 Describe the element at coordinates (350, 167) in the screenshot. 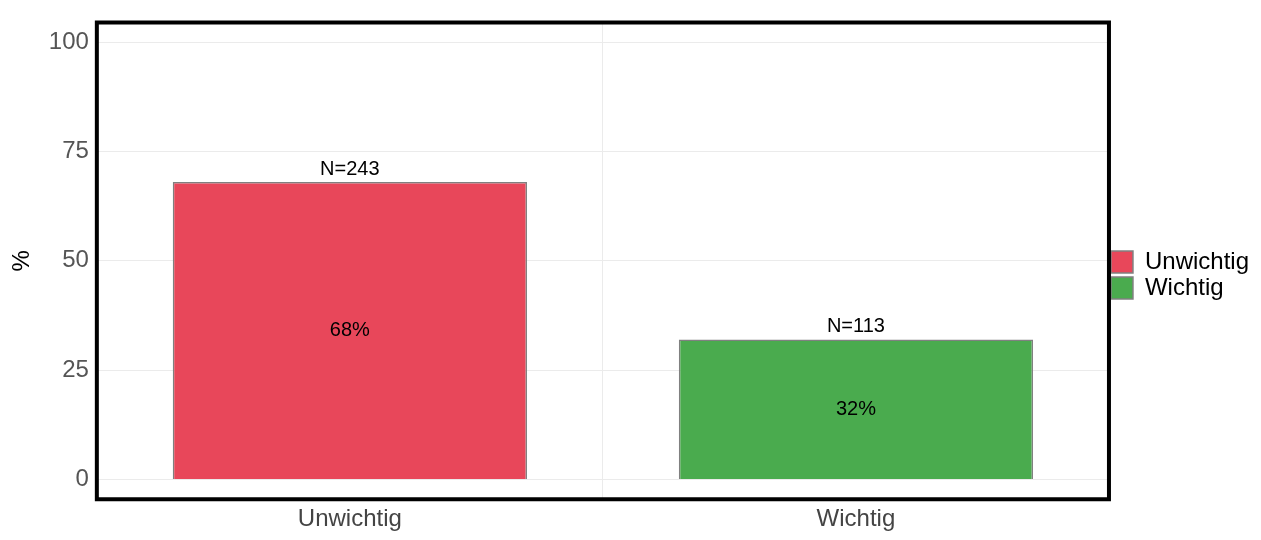

I see `annotation: N=243` at that location.